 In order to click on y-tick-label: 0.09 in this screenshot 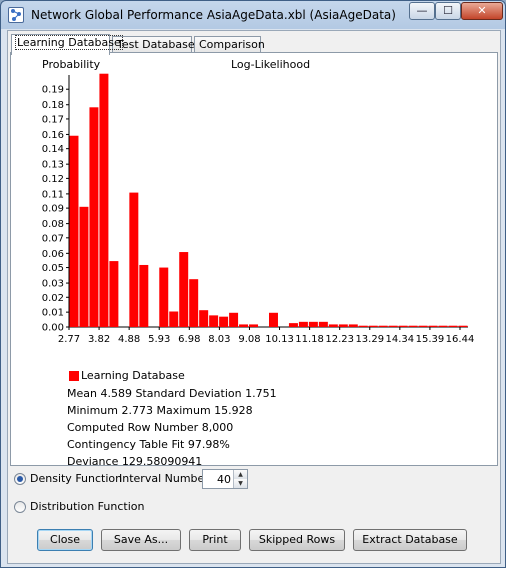, I will do `click(53, 209)`.